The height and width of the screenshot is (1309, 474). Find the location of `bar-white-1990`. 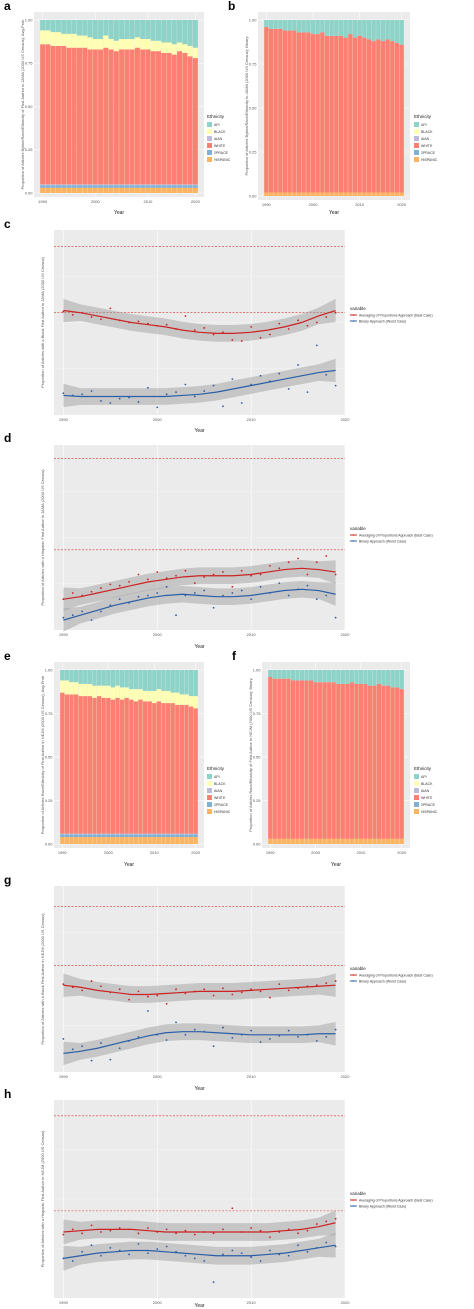

bar-white-1990 is located at coordinates (270, 757).